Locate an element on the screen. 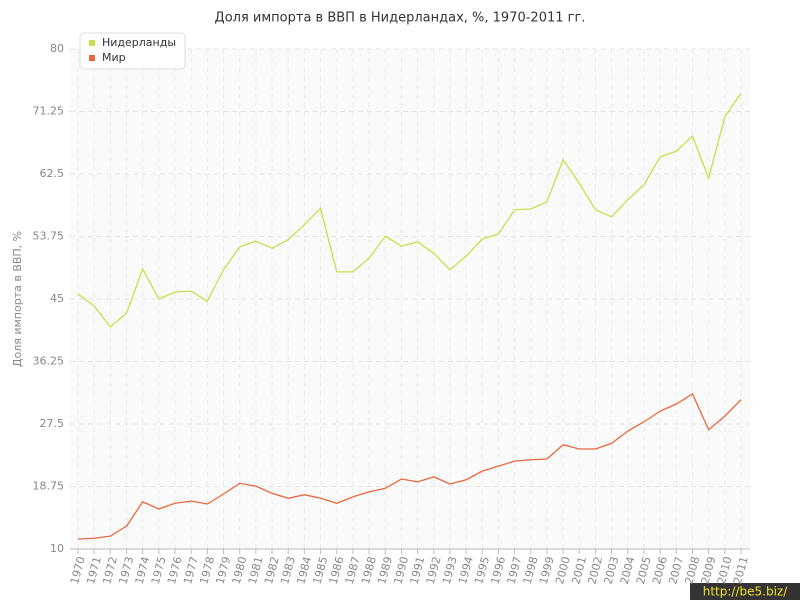 This screenshot has height=604, width=800. watermark-bg is located at coordinates (745, 591).